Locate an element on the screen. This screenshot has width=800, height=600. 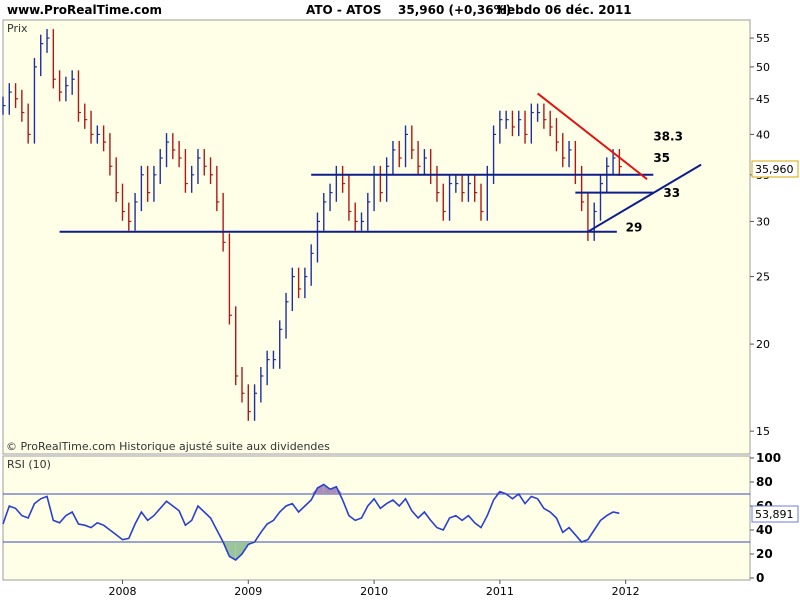
price-axis: 152025303540455055 is located at coordinates (760, 235).